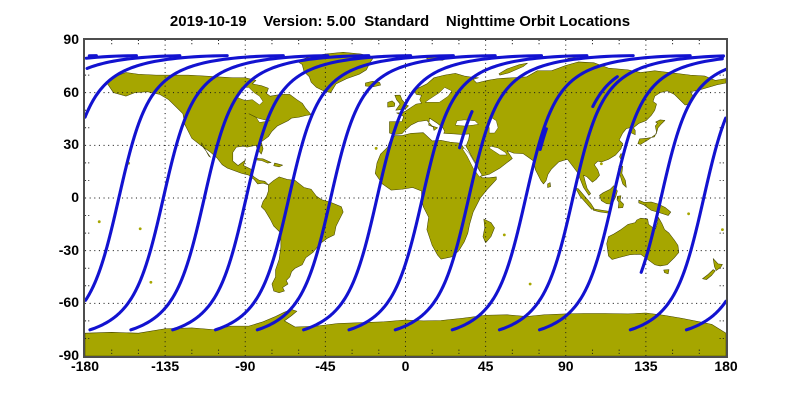  Describe the element at coordinates (302, 235) in the screenshot. I see `landmass-south-america` at that location.